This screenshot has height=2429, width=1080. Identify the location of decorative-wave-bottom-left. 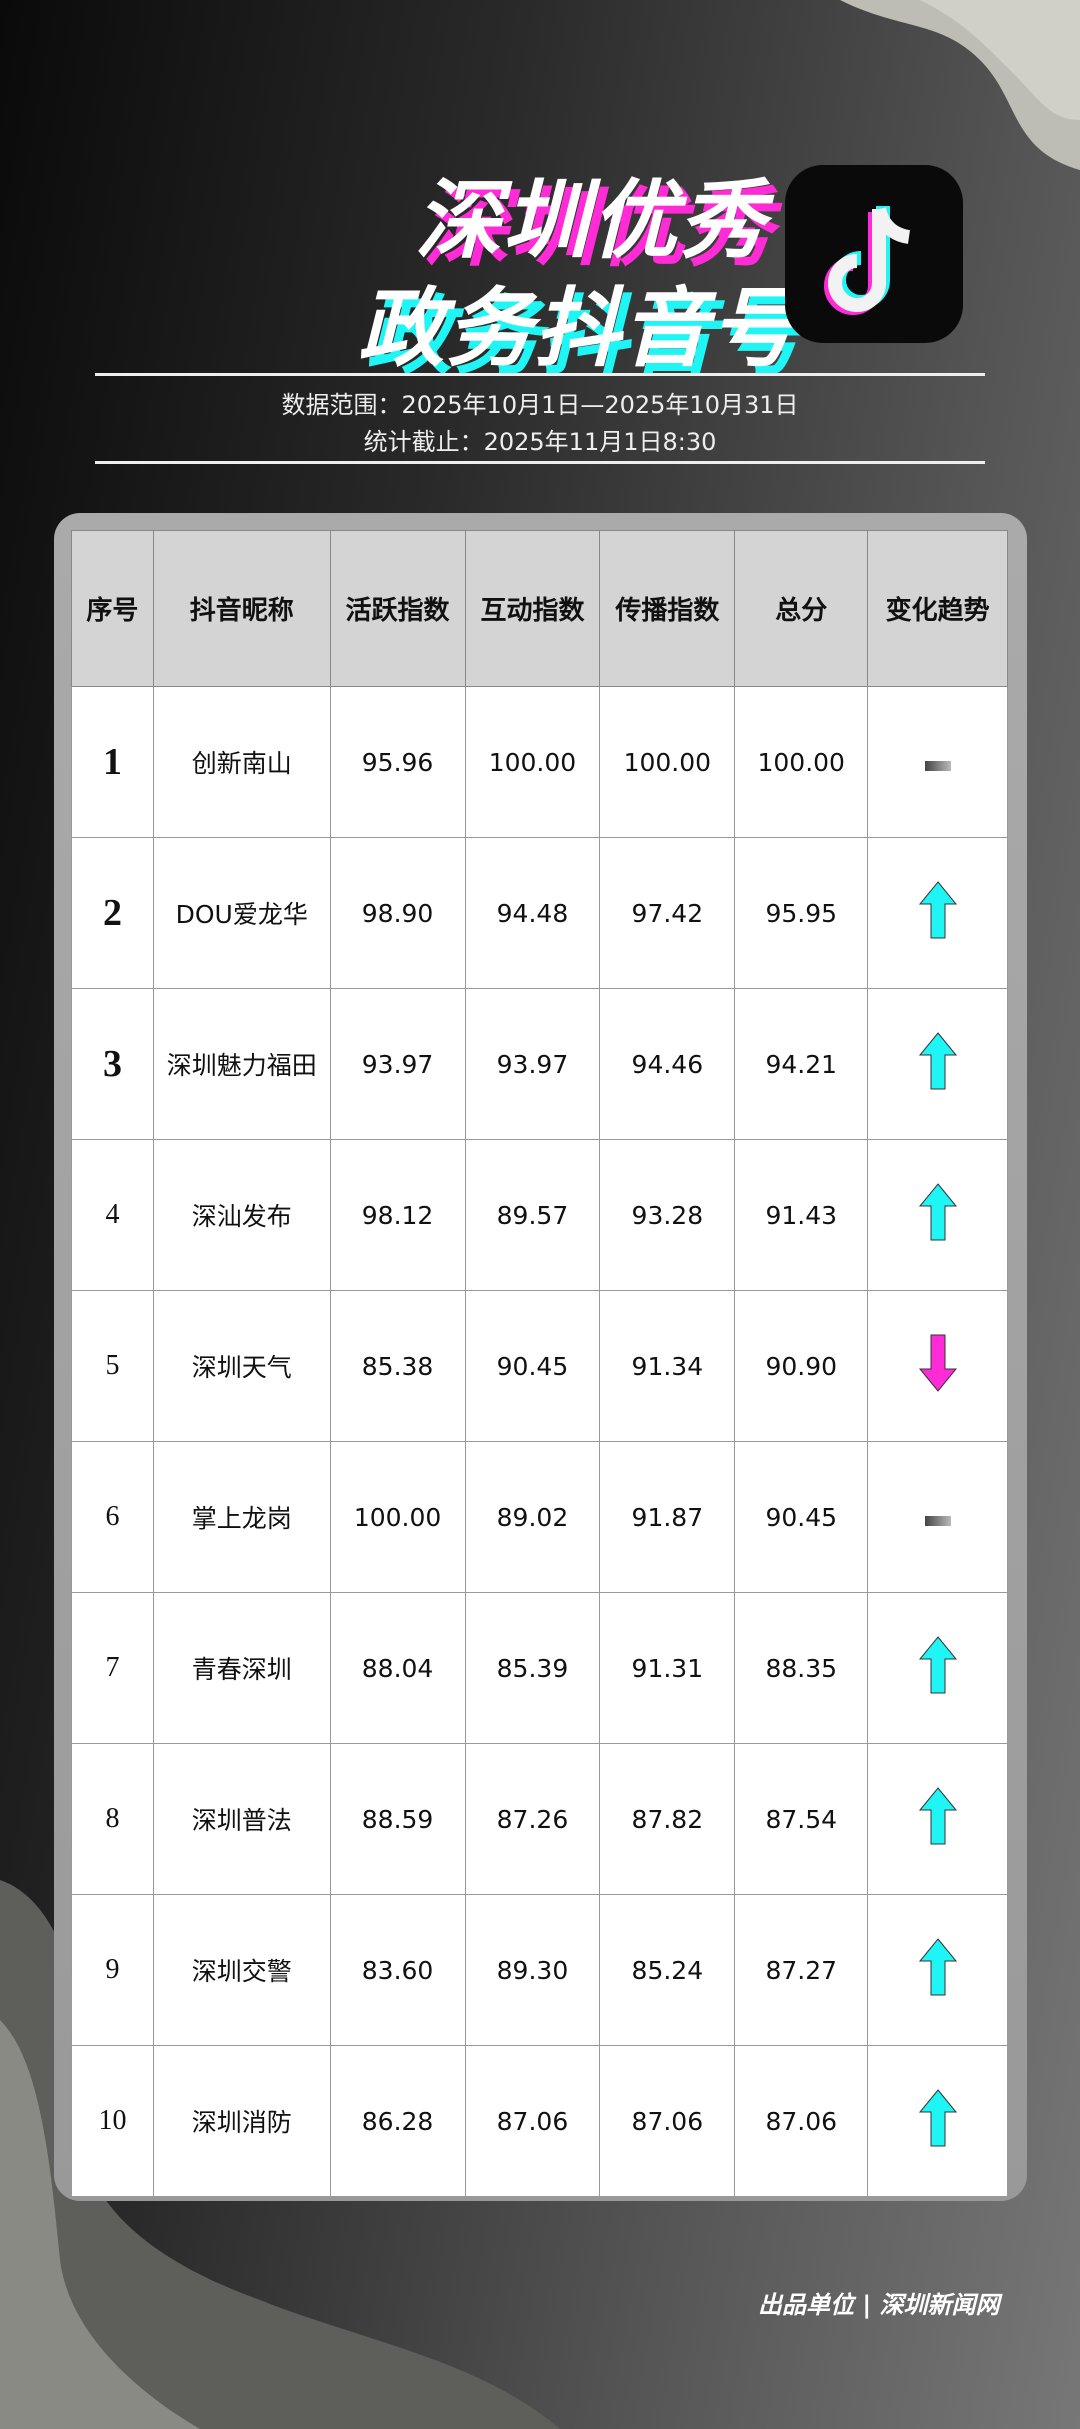
(280, 2154).